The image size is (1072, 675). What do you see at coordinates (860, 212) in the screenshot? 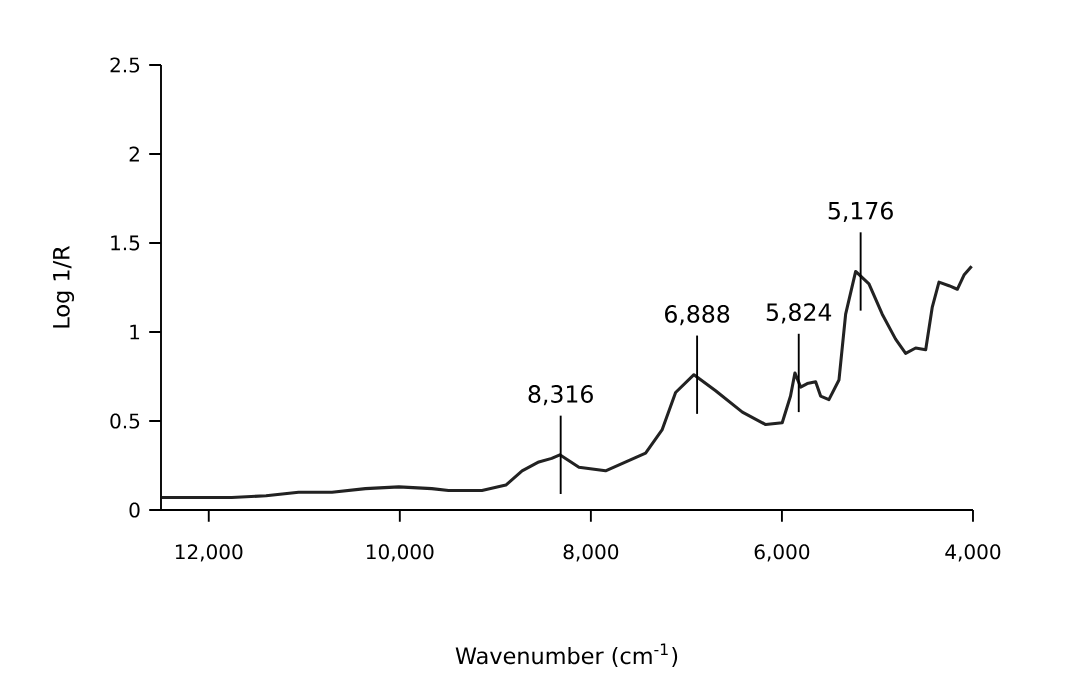
I see `annotation: 5,176` at bounding box center [860, 212].